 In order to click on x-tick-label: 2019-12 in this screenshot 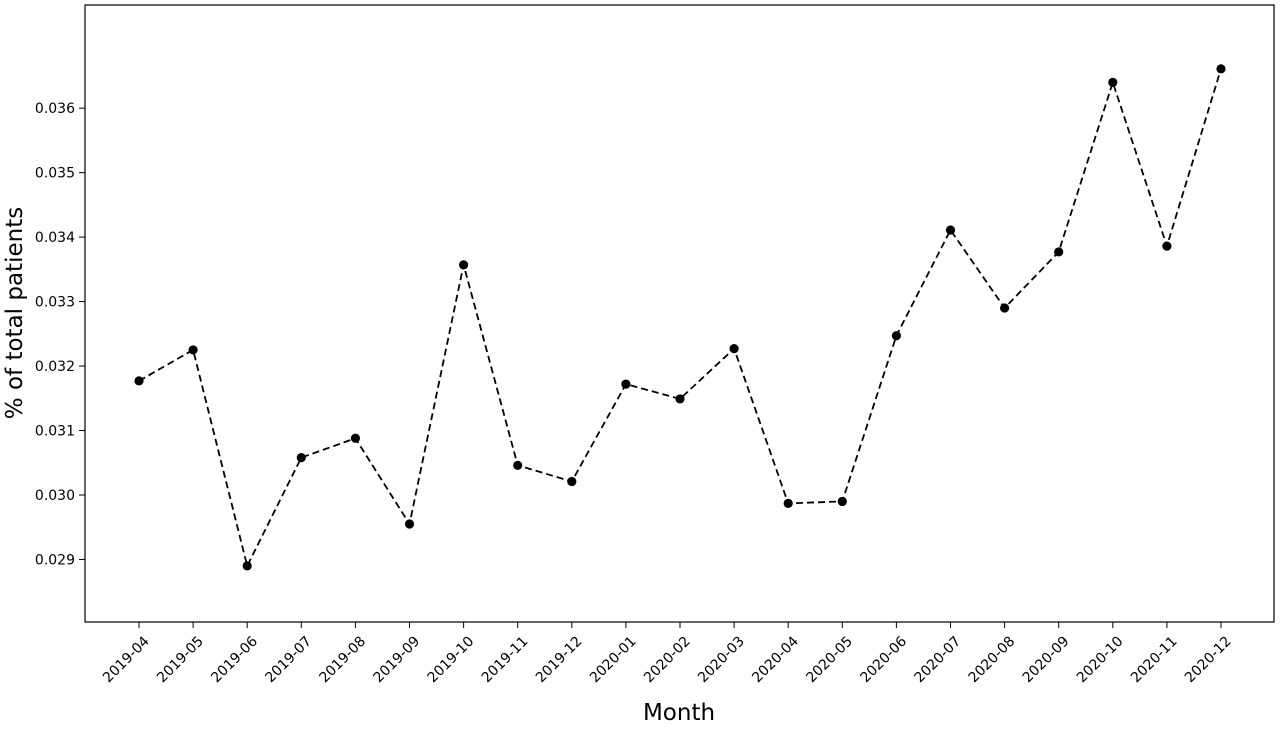, I will do `click(559, 659)`.